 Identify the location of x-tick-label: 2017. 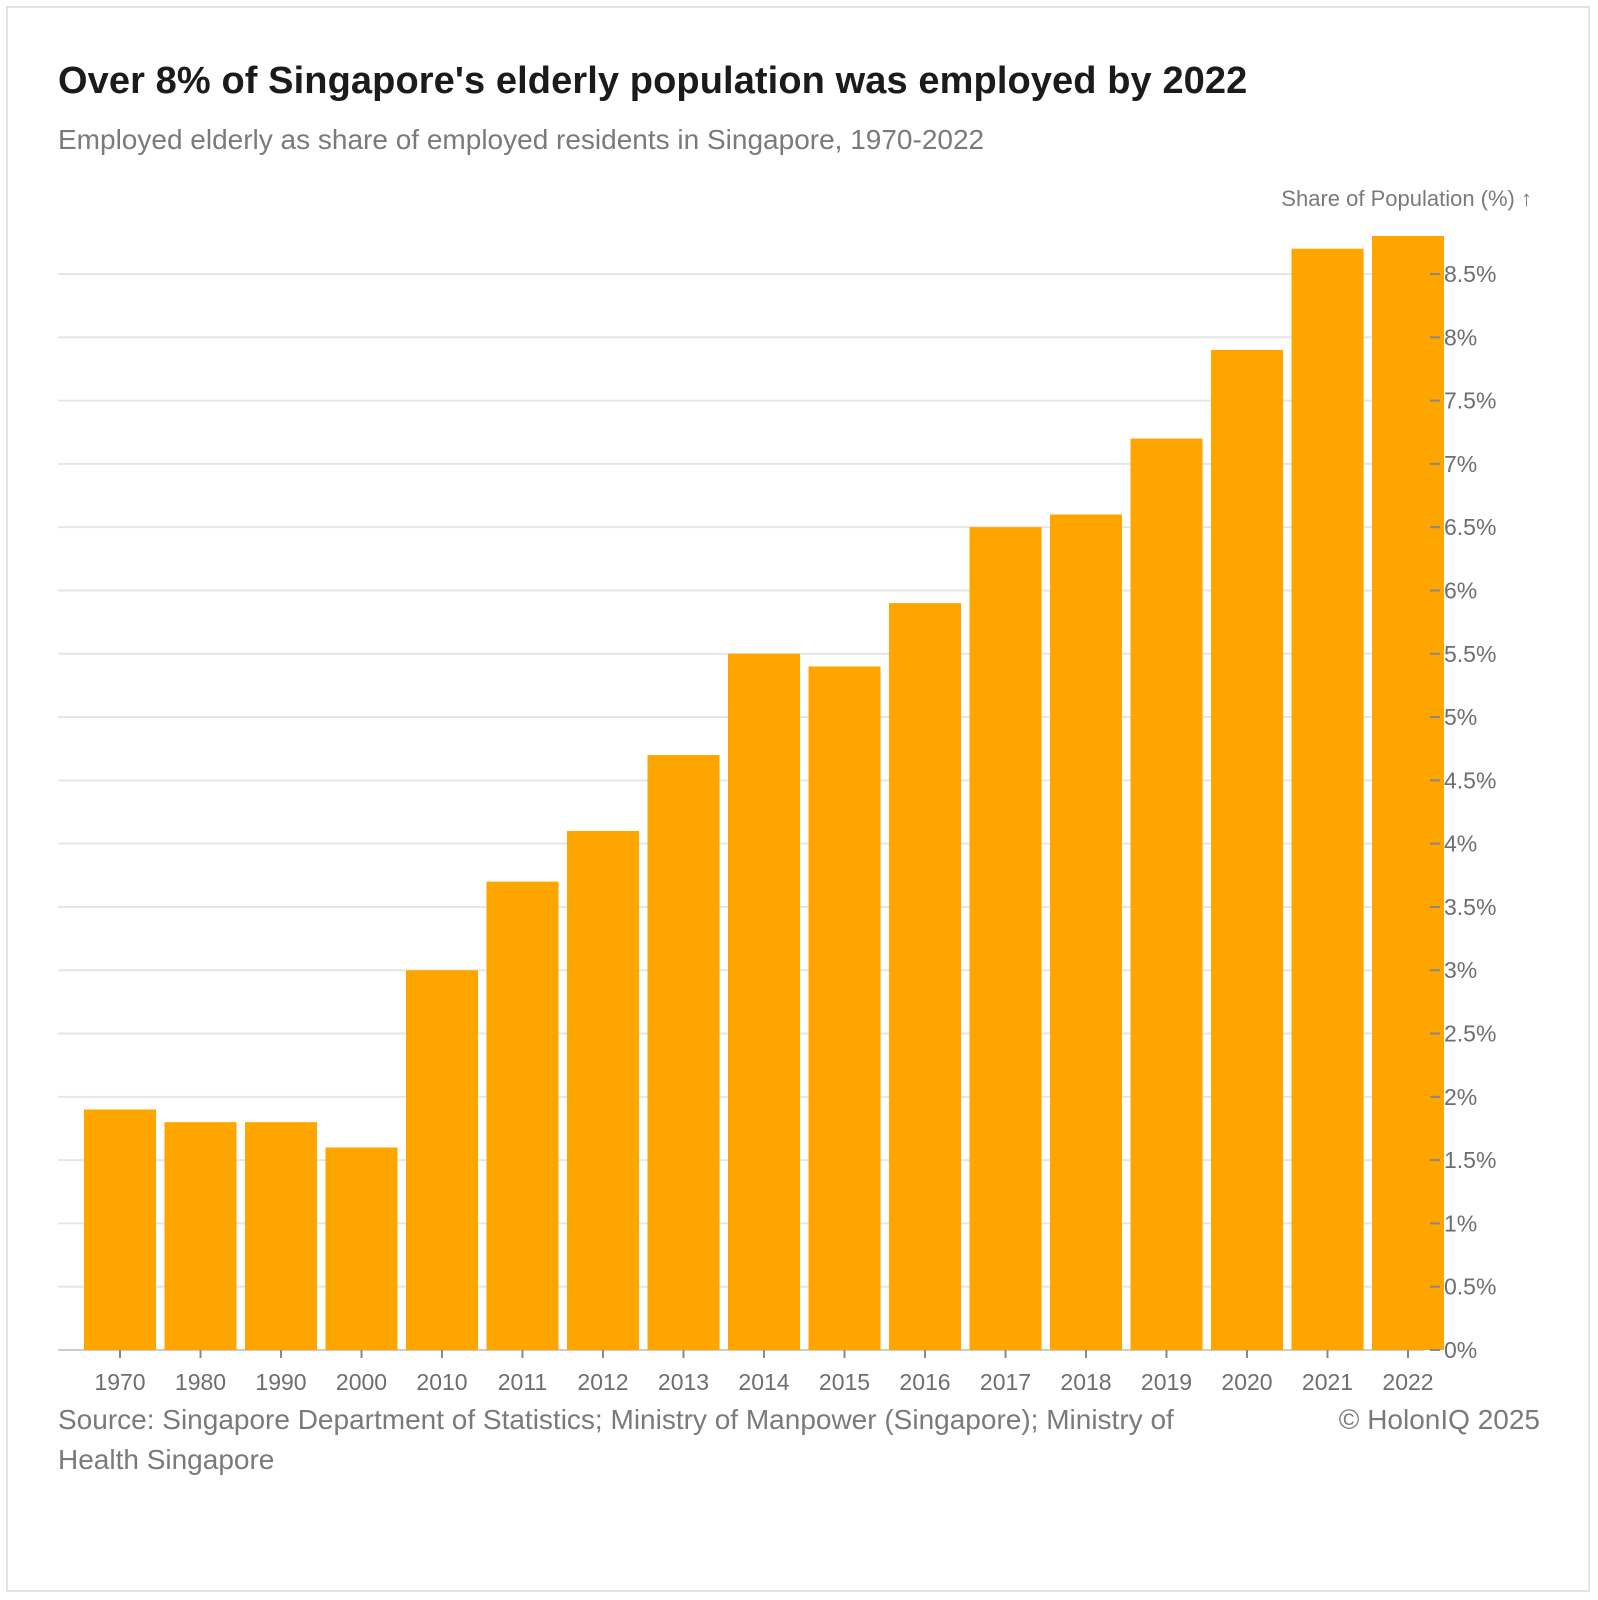
(1005, 1382).